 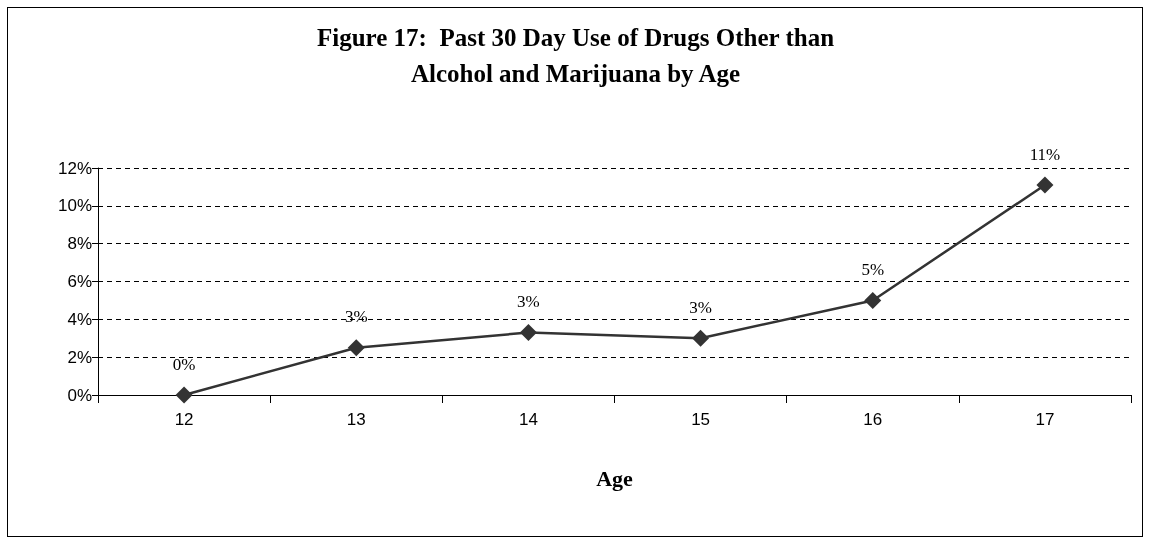 I want to click on y-tick-label: 6%, so click(x=79, y=281).